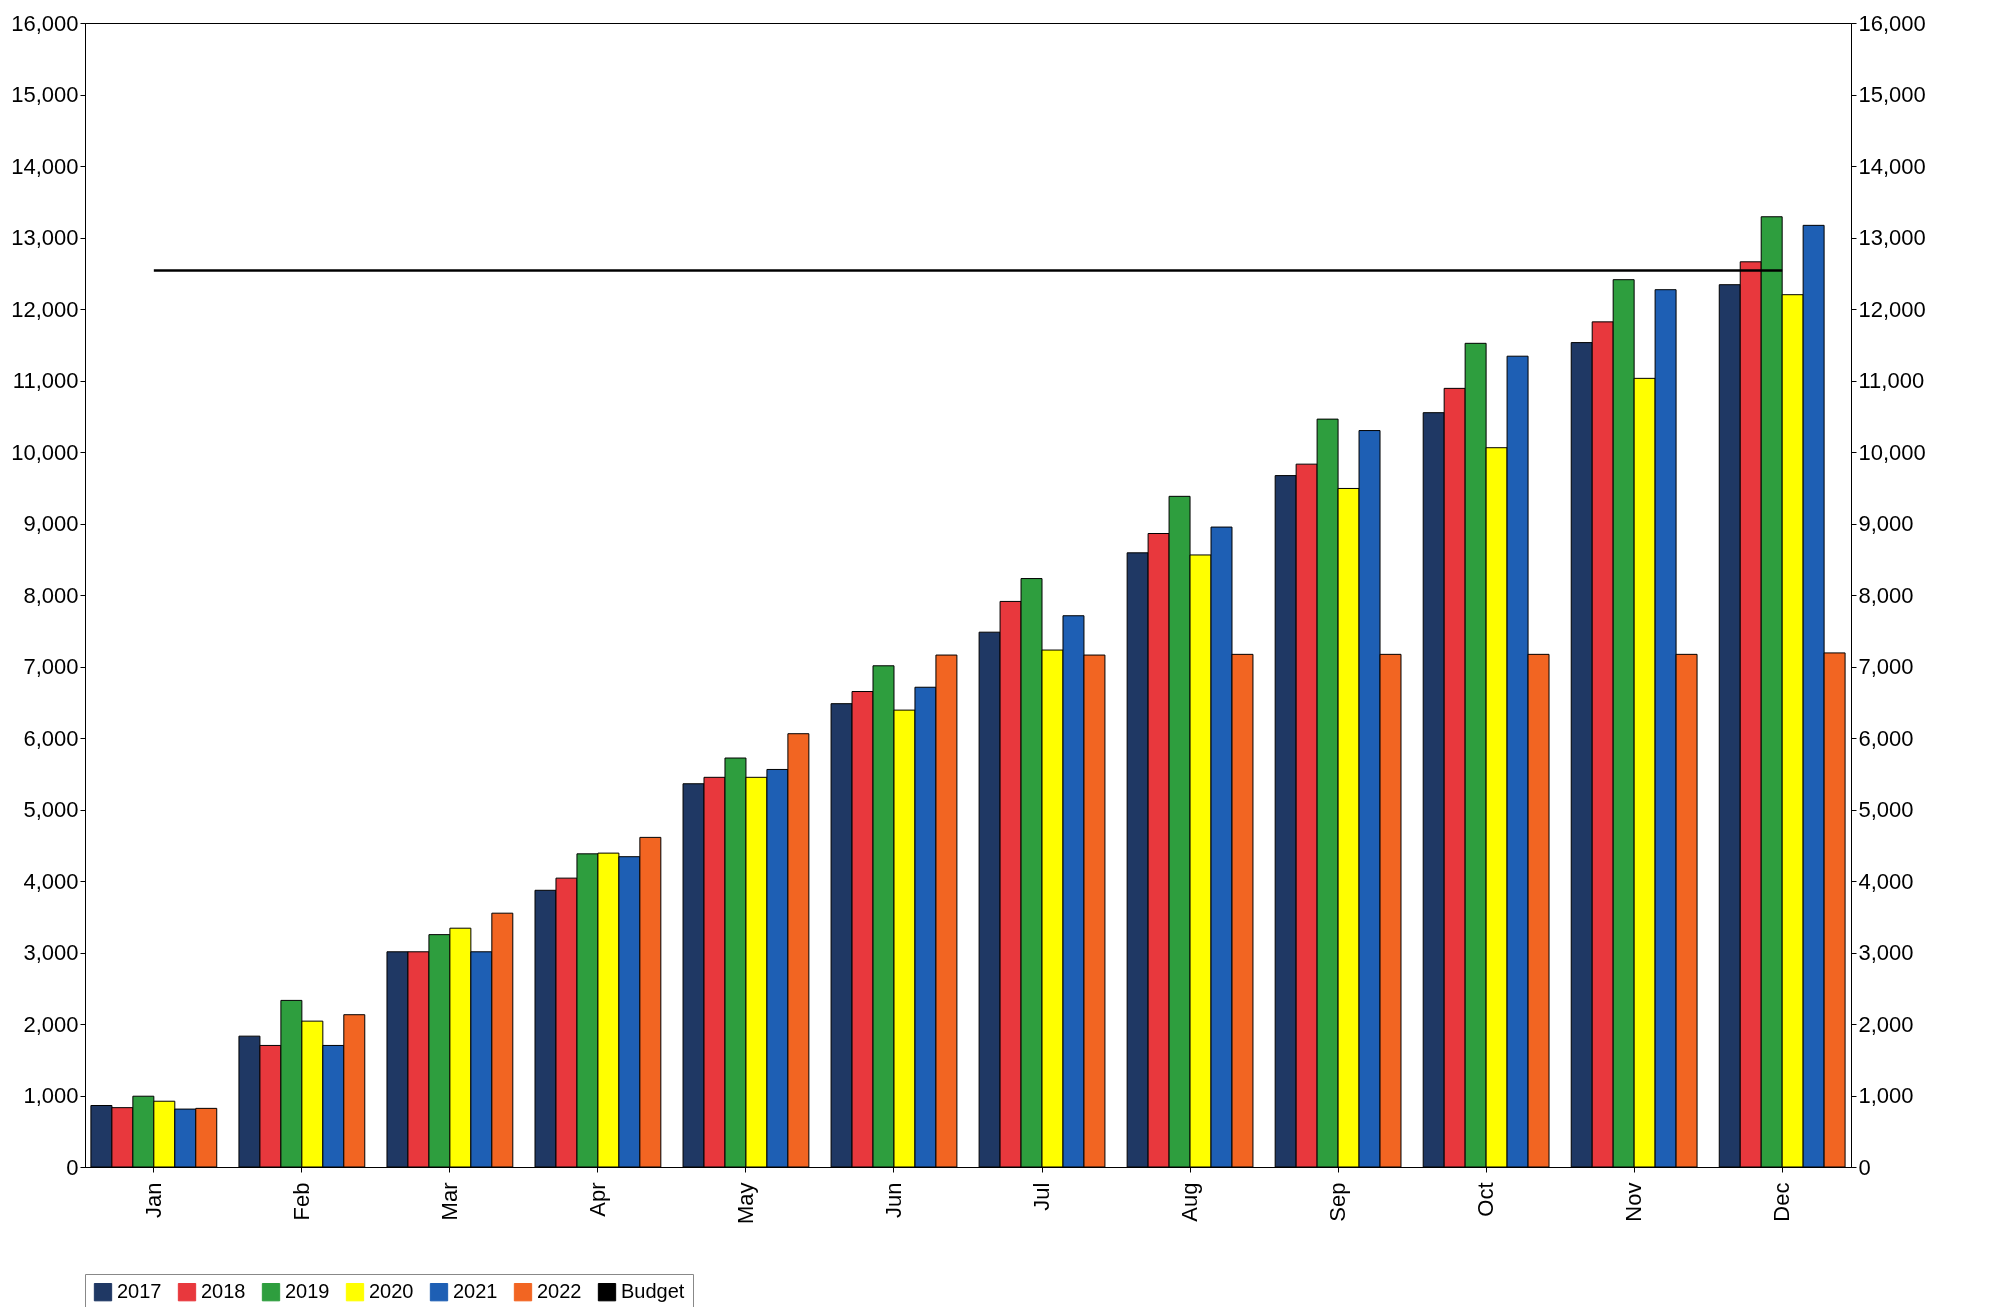 This screenshot has width=2012, height=1307. Describe the element at coordinates (1864, 1167) in the screenshot. I see `y2-tick-label: 0` at that location.